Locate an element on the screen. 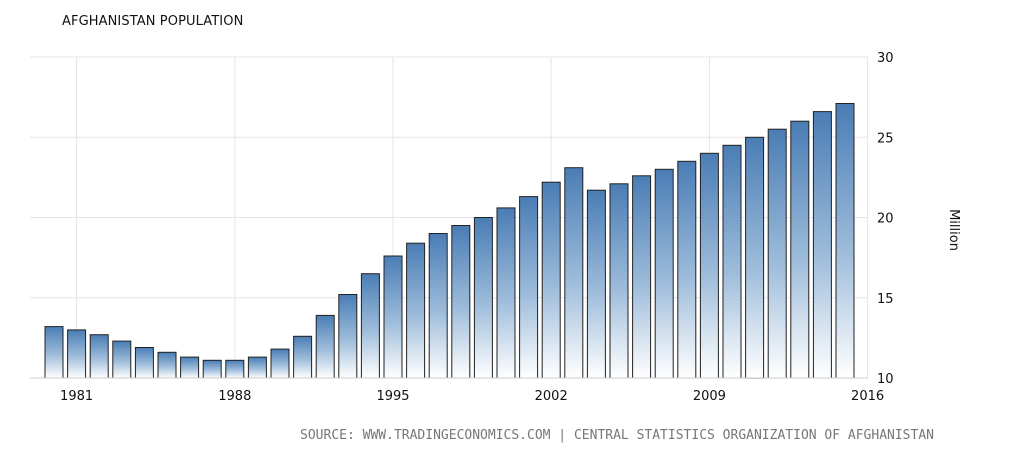  x-tick-label: 2009 is located at coordinates (709, 396).